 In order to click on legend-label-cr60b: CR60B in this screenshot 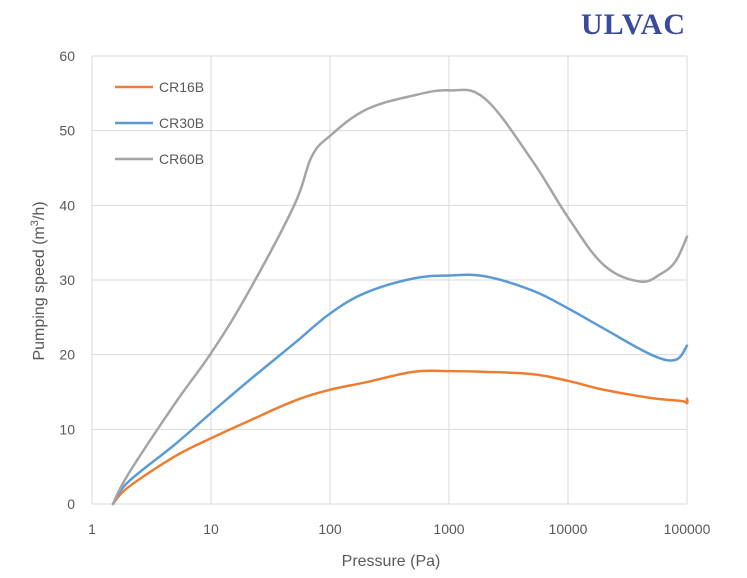, I will do `click(181, 159)`.